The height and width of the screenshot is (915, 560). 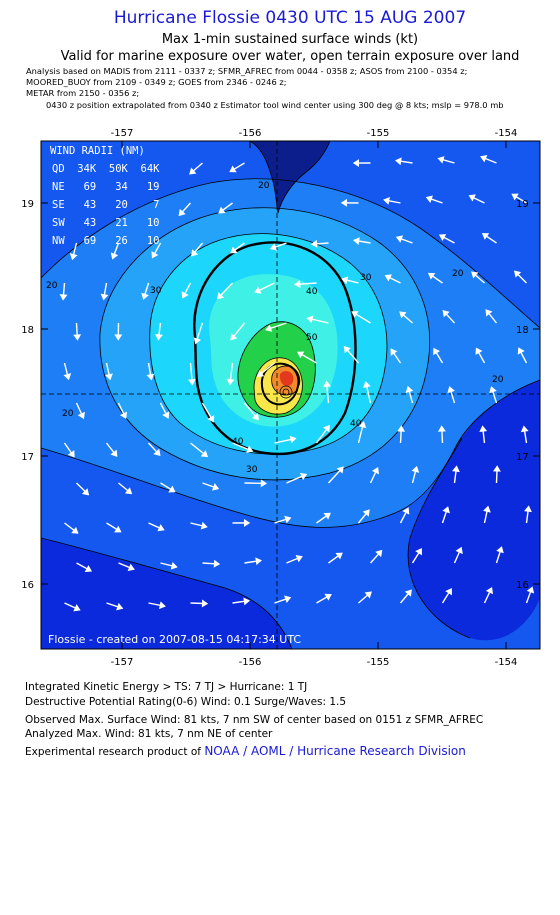 I want to click on wind-radii-row-se: SE 43 20 7, so click(x=105, y=205).